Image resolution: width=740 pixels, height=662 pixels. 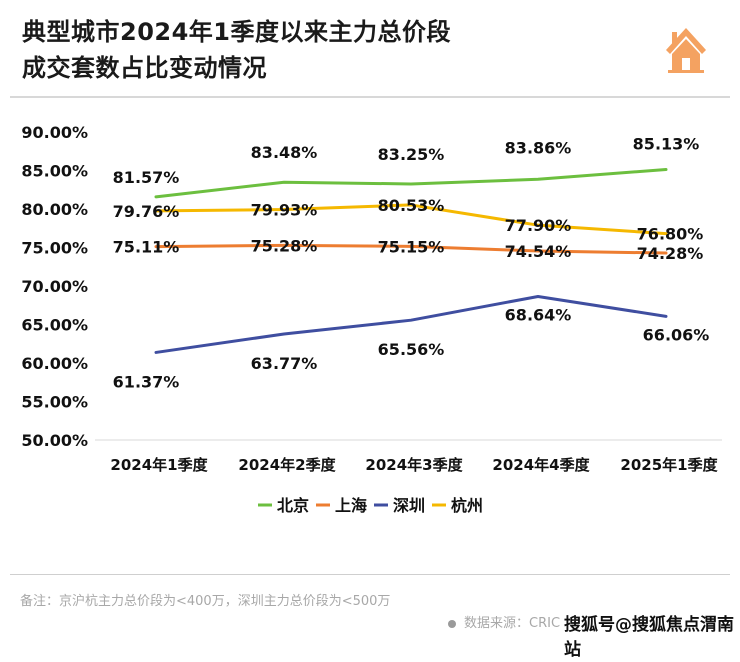 I want to click on y-tick-label: 55.00%, so click(x=54, y=402).